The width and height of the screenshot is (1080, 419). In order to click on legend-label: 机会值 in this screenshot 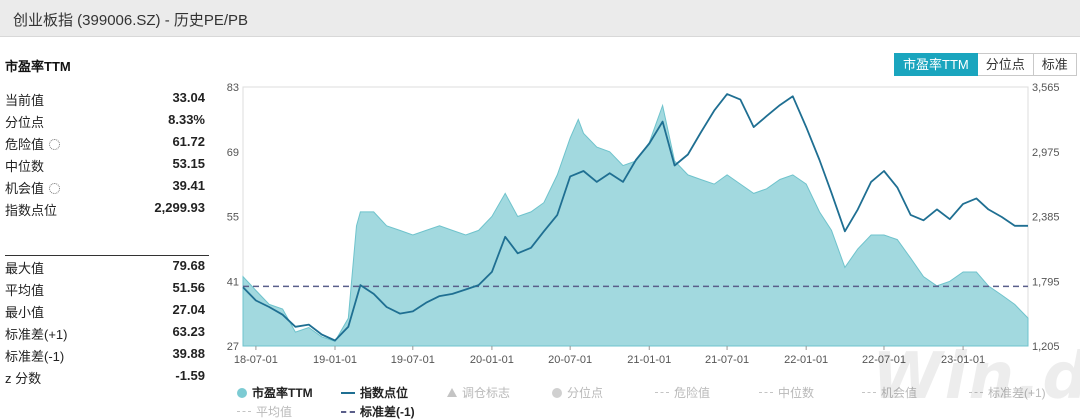, I will do `click(899, 393)`.